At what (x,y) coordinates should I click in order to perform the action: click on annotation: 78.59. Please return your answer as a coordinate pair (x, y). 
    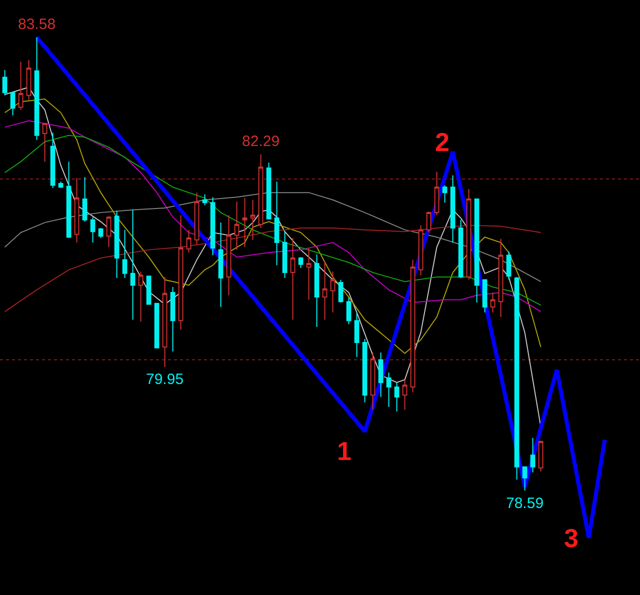
    Looking at the image, I should click on (525, 503).